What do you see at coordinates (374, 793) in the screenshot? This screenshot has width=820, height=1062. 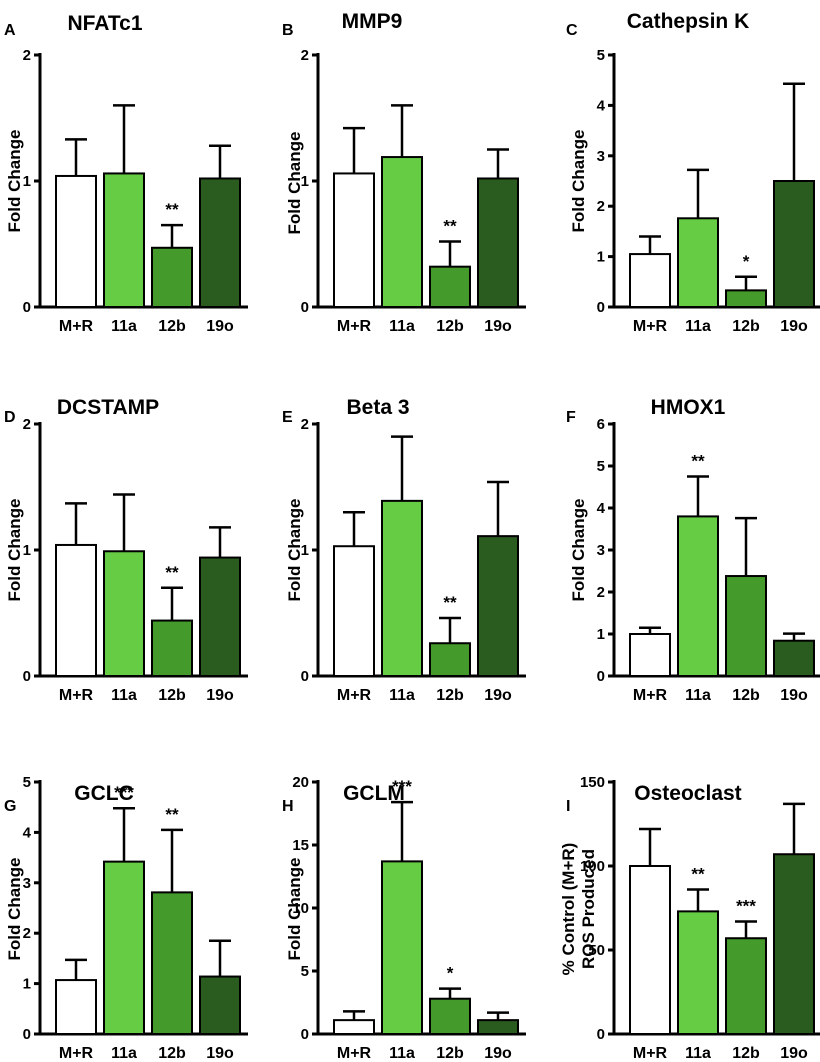 I see `panel-title: GCLM` at bounding box center [374, 793].